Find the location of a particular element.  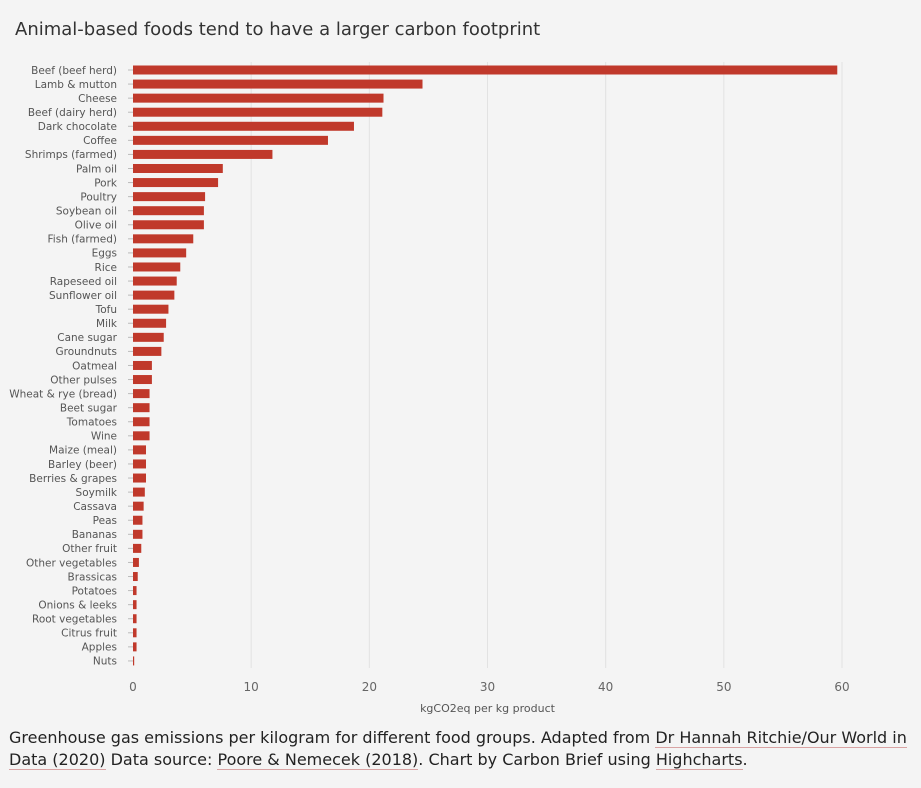

category-label: Potatoes is located at coordinates (94, 591).